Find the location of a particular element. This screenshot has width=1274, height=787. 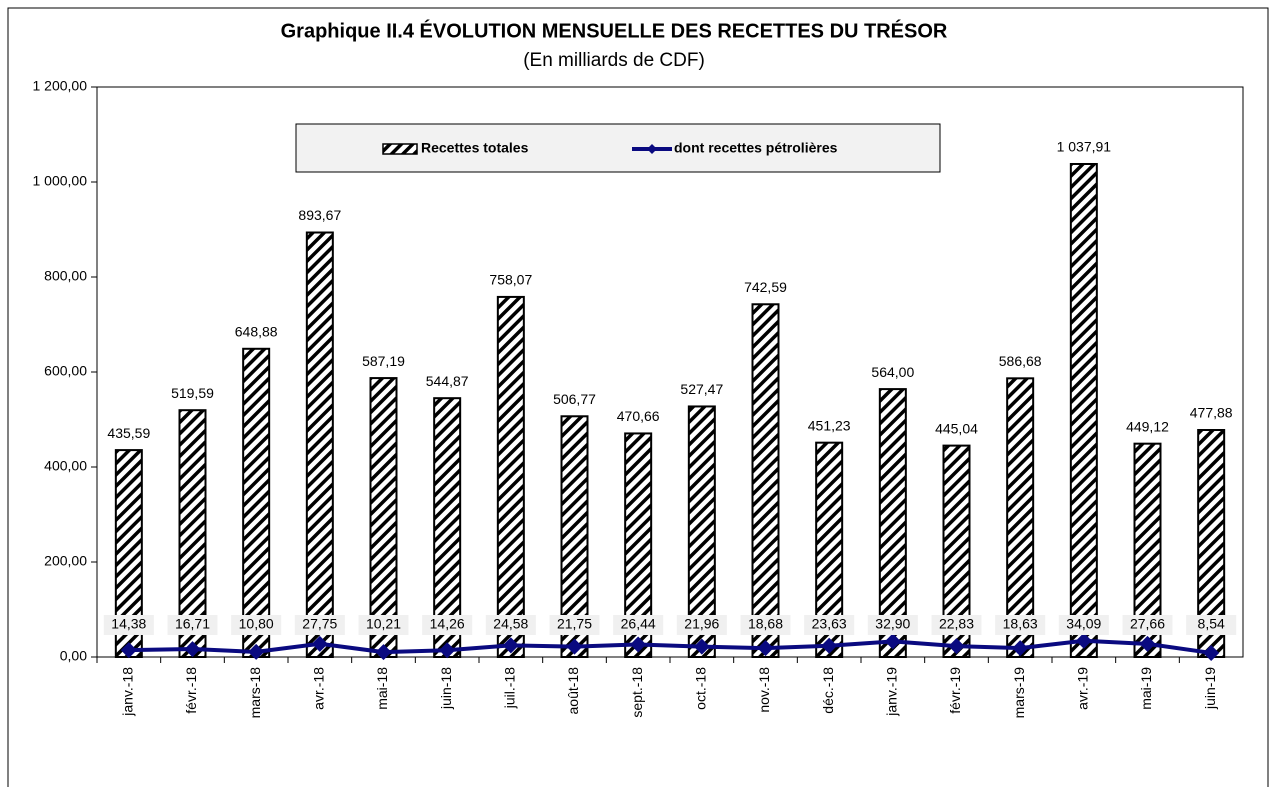

x-tick-label: juin-19 is located at coordinates (1210, 688).